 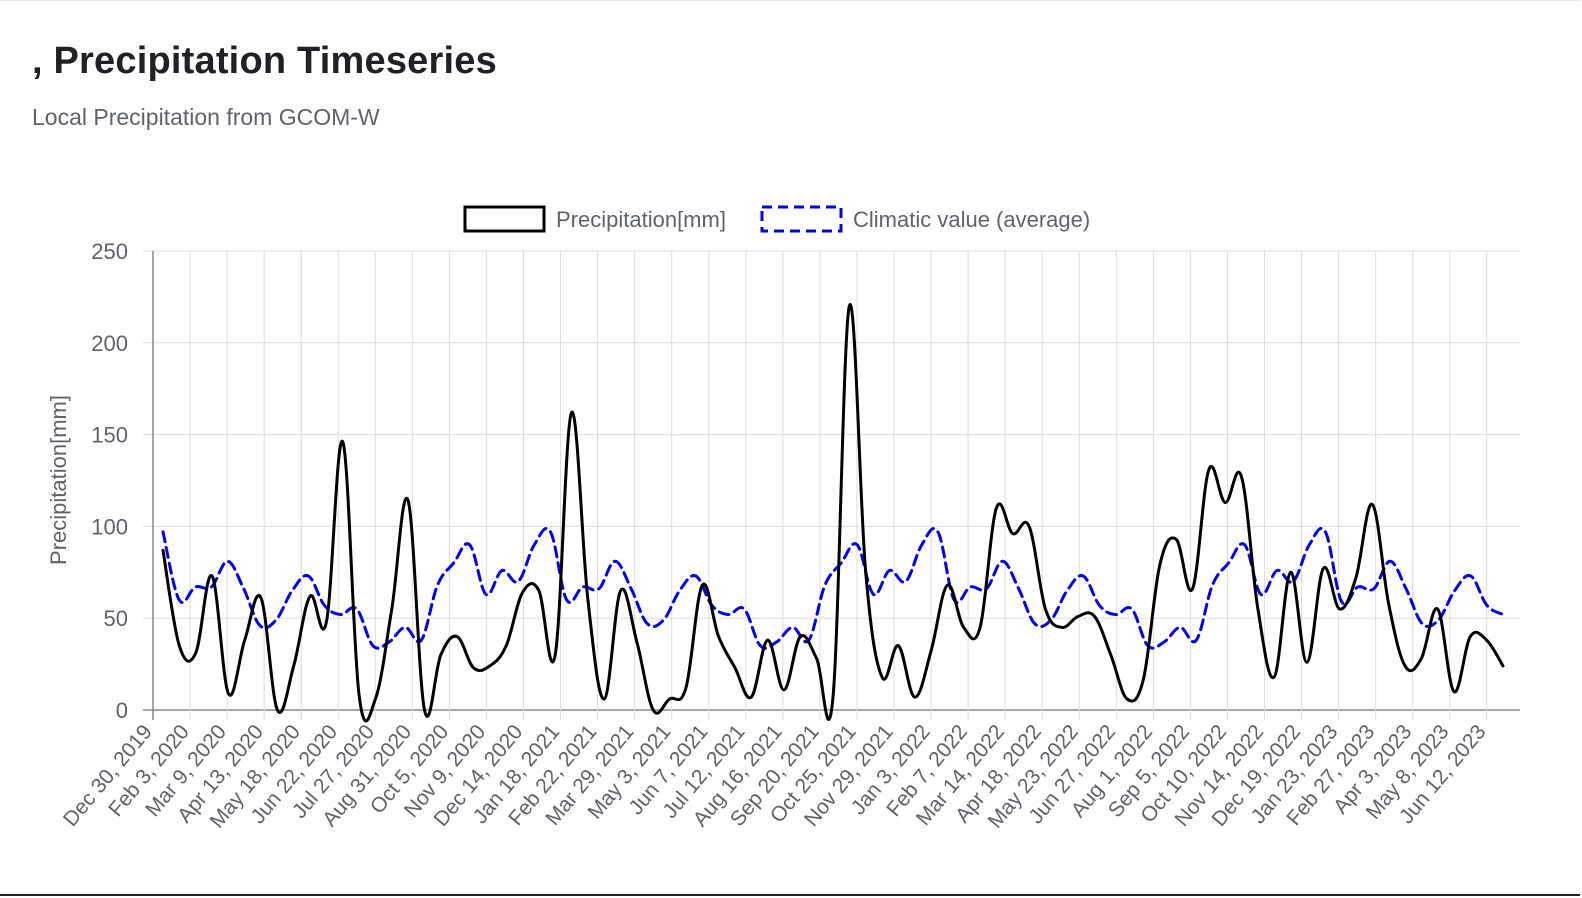 What do you see at coordinates (641, 219) in the screenshot?
I see `legend-label-precipitation: Precipitation[mm]` at bounding box center [641, 219].